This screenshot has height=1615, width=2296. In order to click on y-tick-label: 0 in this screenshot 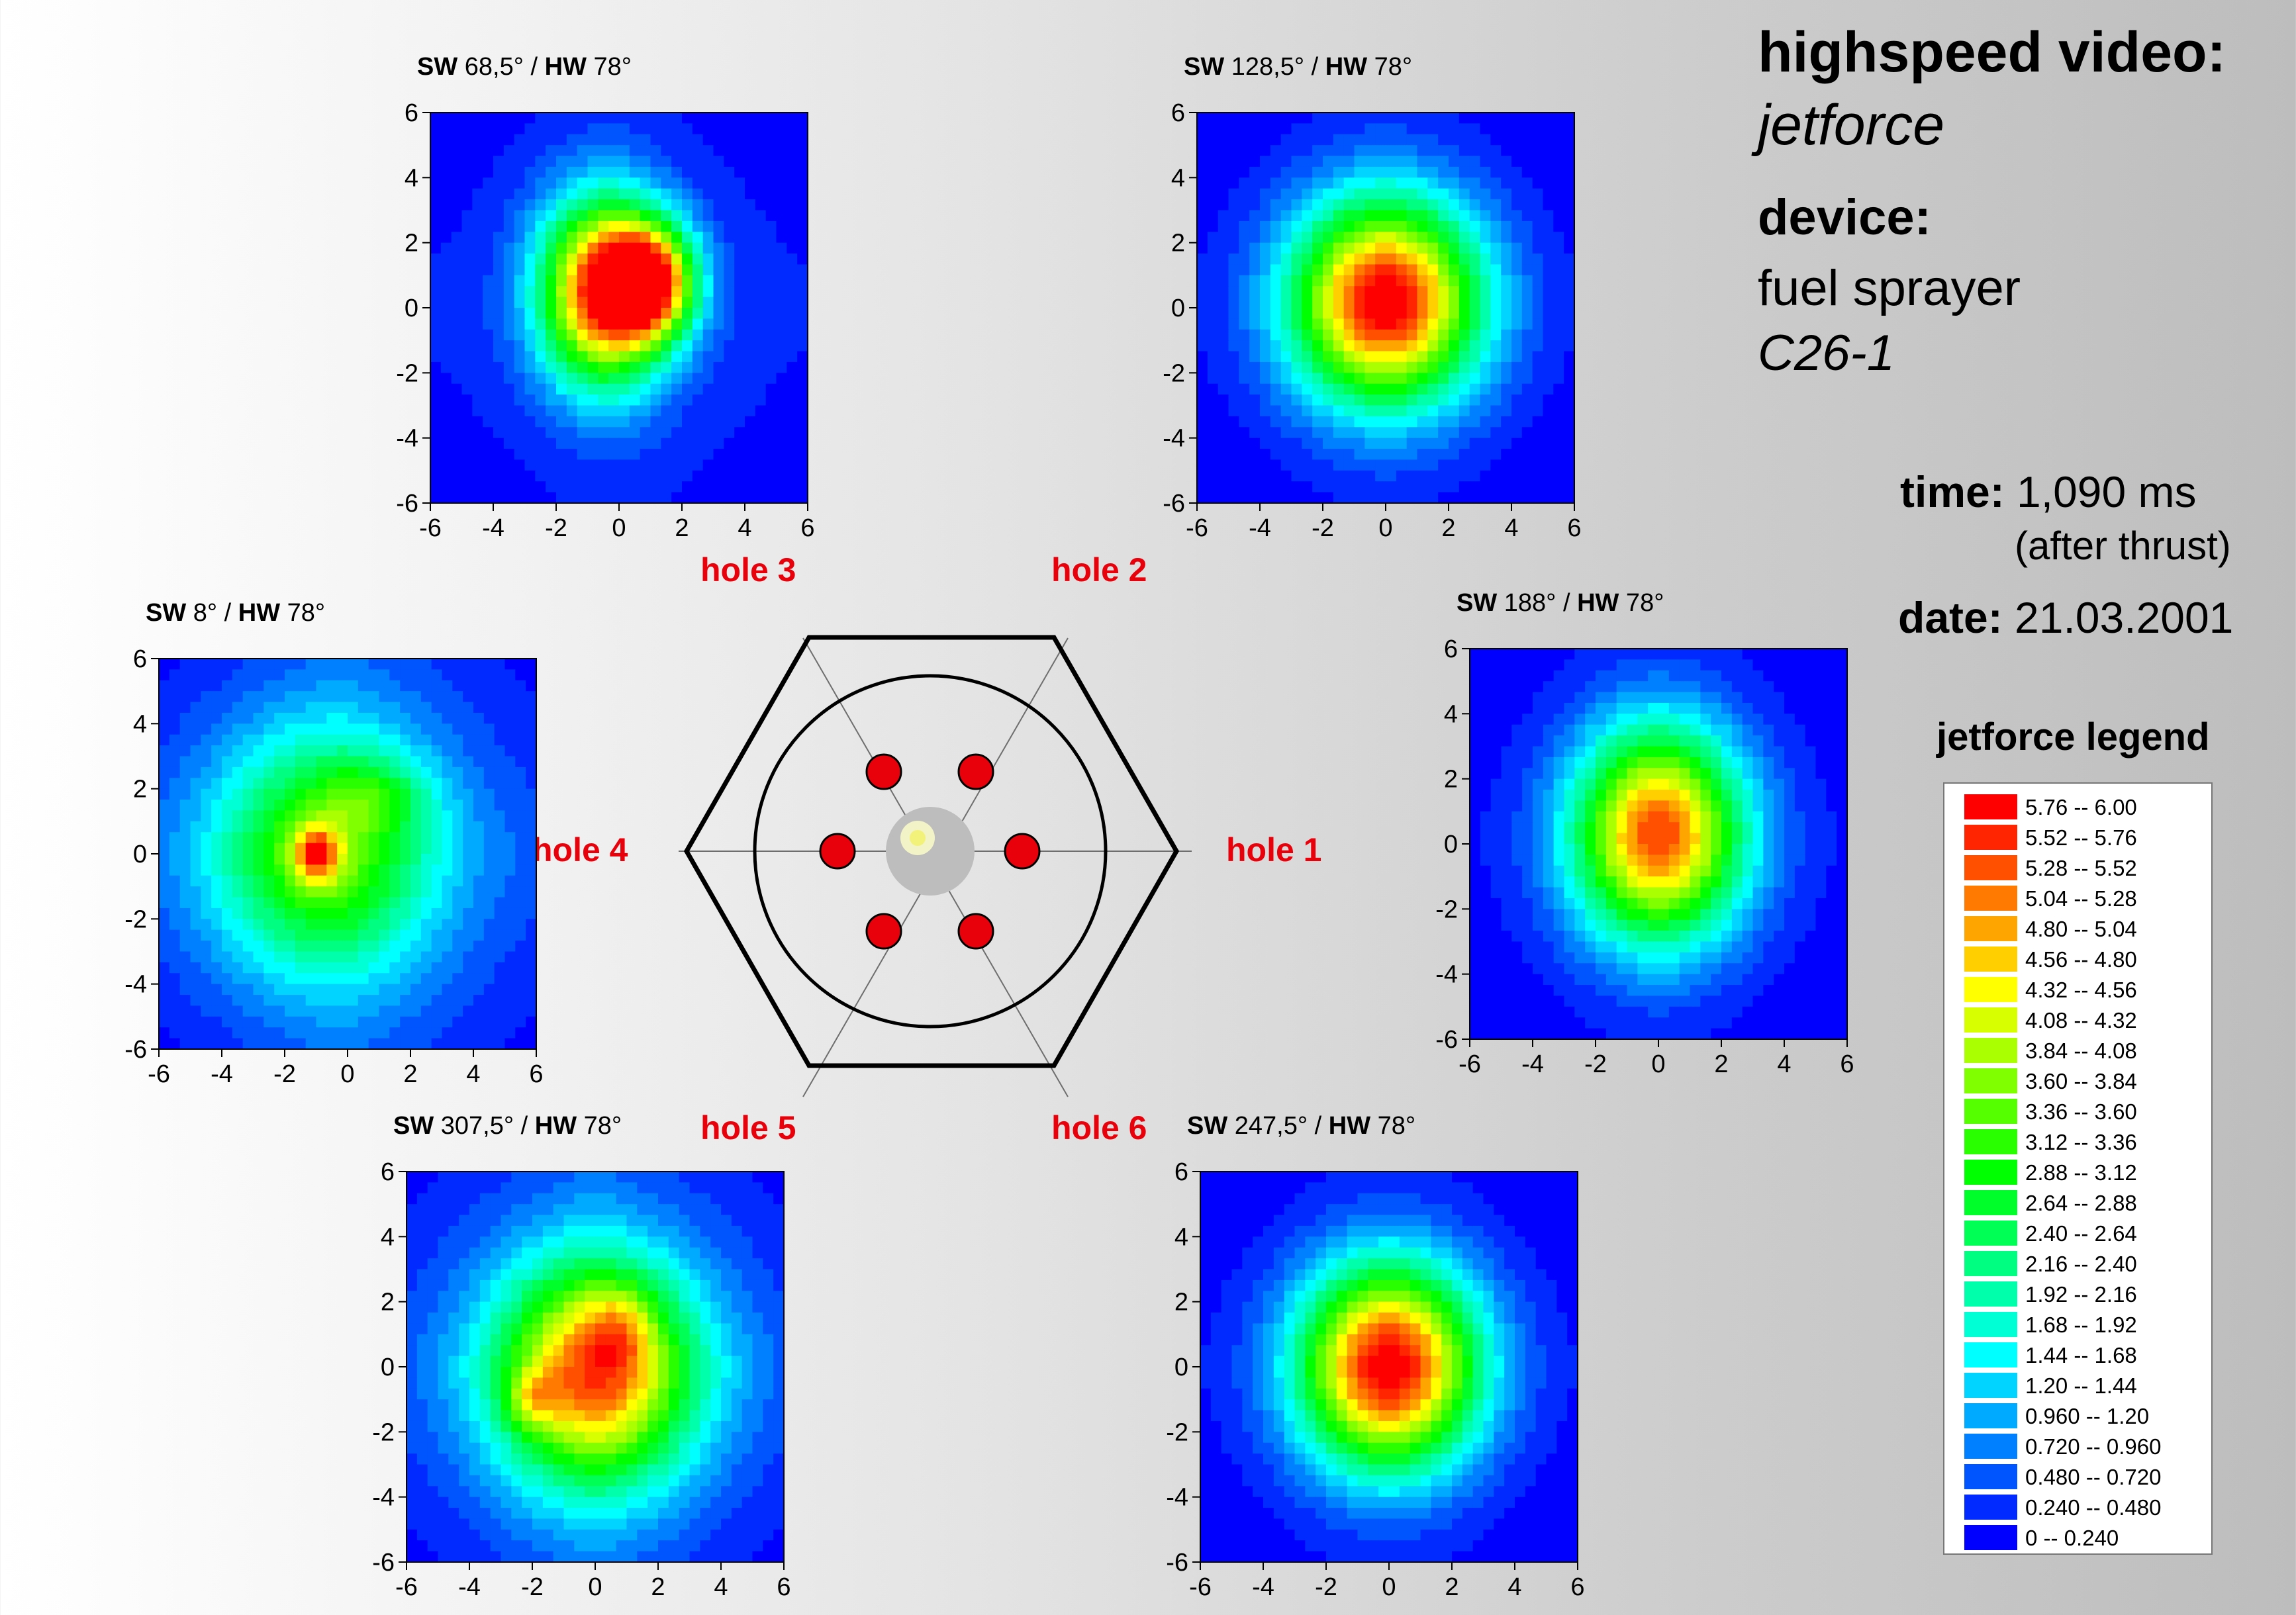, I will do `click(411, 308)`.